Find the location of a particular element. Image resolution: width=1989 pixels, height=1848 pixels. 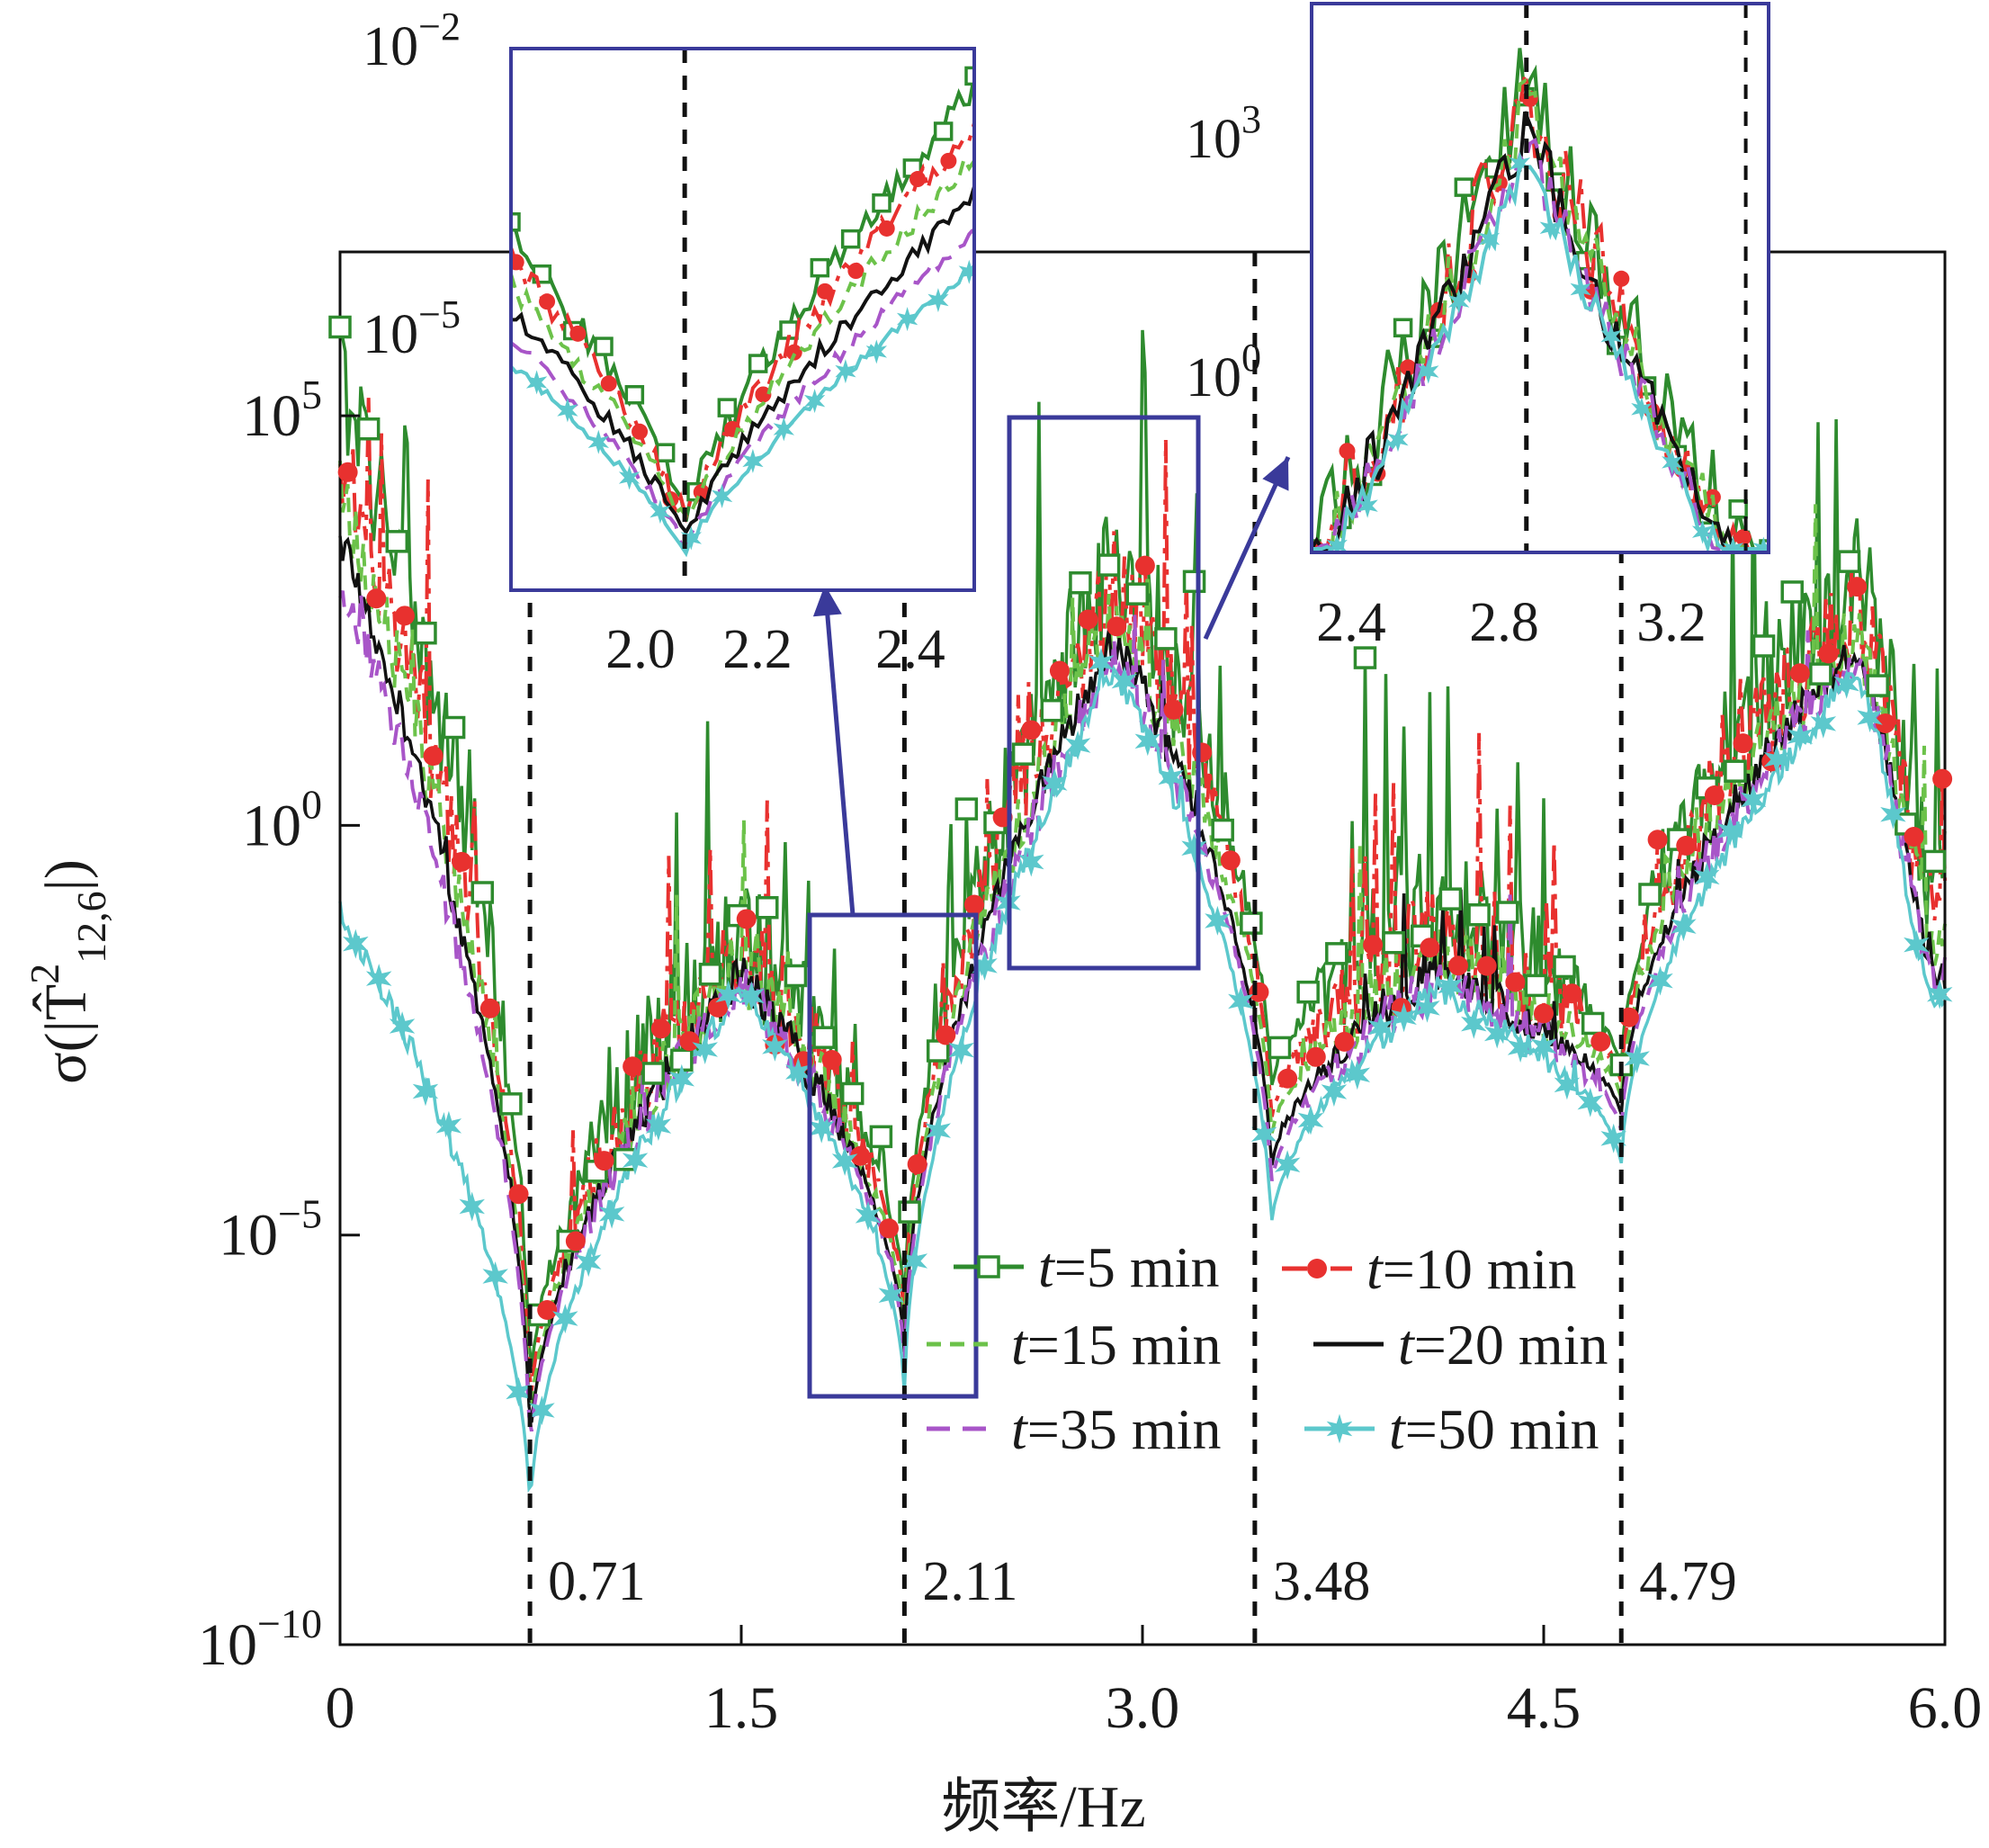

zoom-arrow is located at coordinates (1247, 548).